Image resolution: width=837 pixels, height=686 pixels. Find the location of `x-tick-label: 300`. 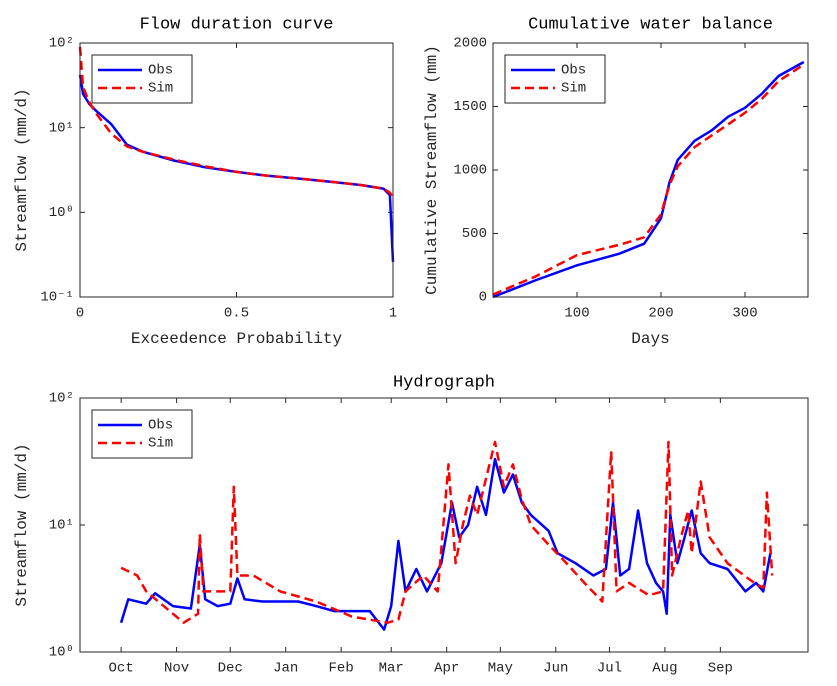

x-tick-label: 300 is located at coordinates (744, 314).